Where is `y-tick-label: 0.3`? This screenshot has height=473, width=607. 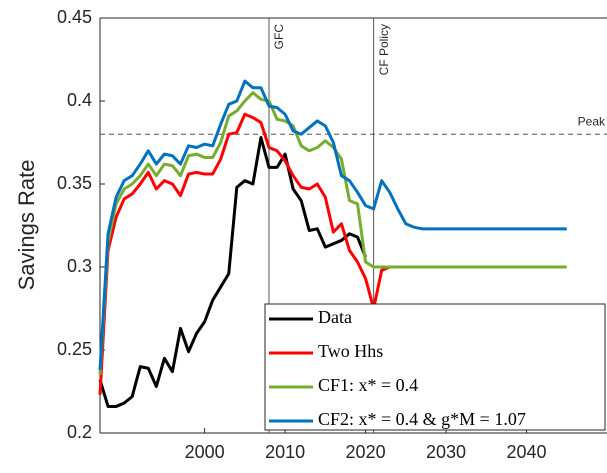 y-tick-label: 0.3 is located at coordinates (79, 266).